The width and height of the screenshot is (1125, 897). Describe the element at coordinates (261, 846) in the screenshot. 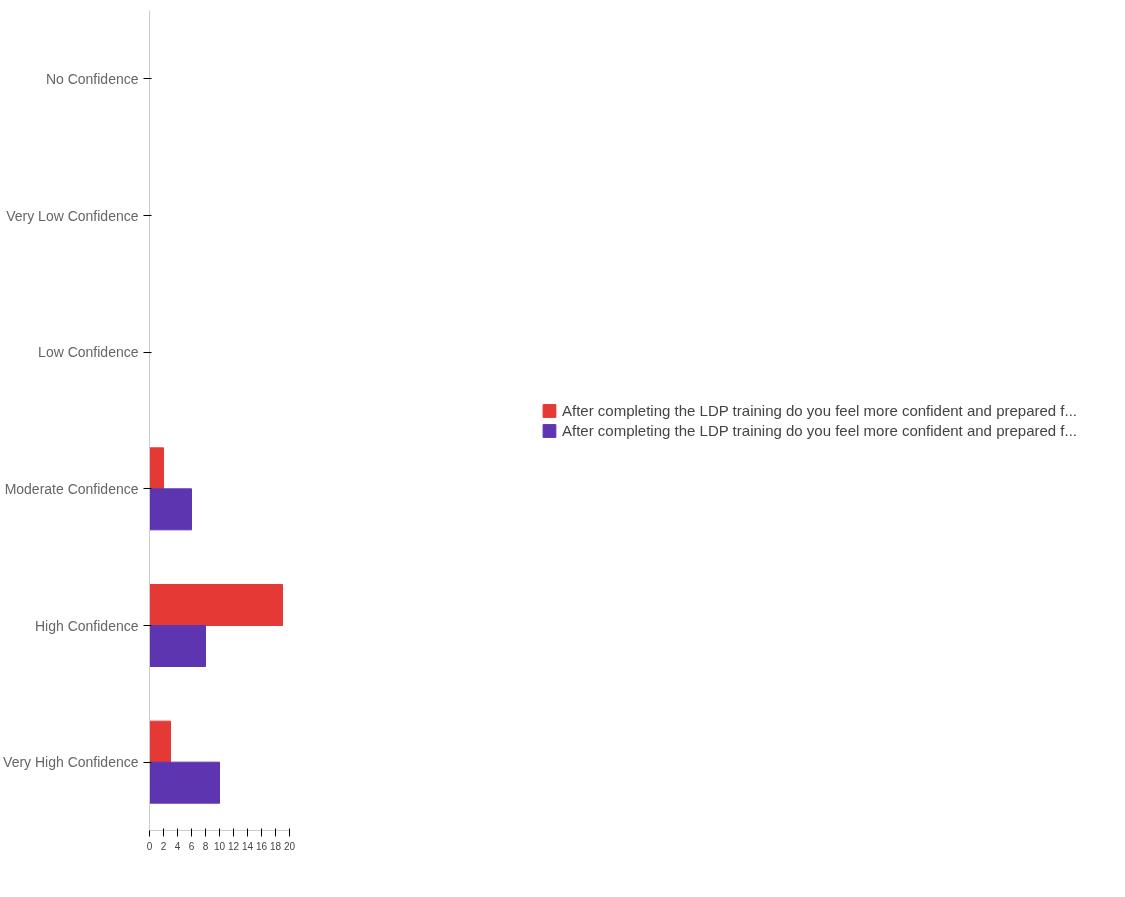

I see `x-tick-label: 16` at that location.